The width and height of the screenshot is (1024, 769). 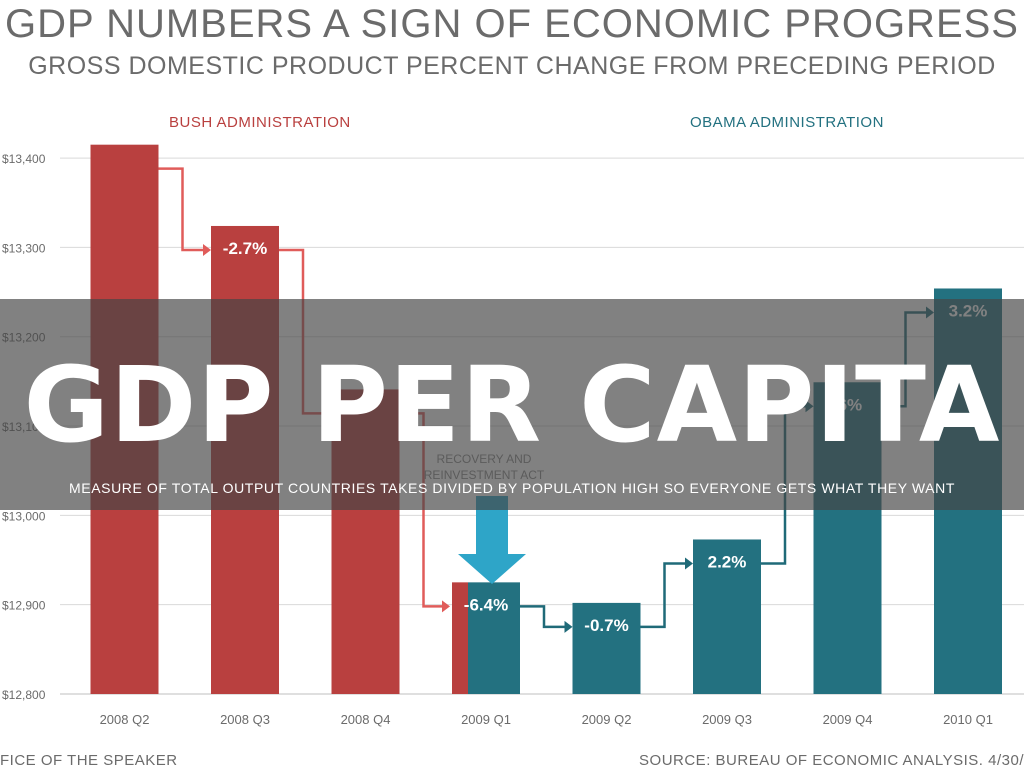 What do you see at coordinates (607, 719) in the screenshot?
I see `x-tick-label: 2009 Q2` at bounding box center [607, 719].